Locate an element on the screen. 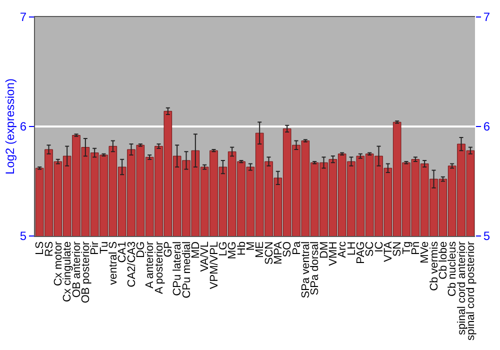 Image resolution: width=500 pixels, height=350 pixels. x-tick-label: MVe is located at coordinates (425, 252).